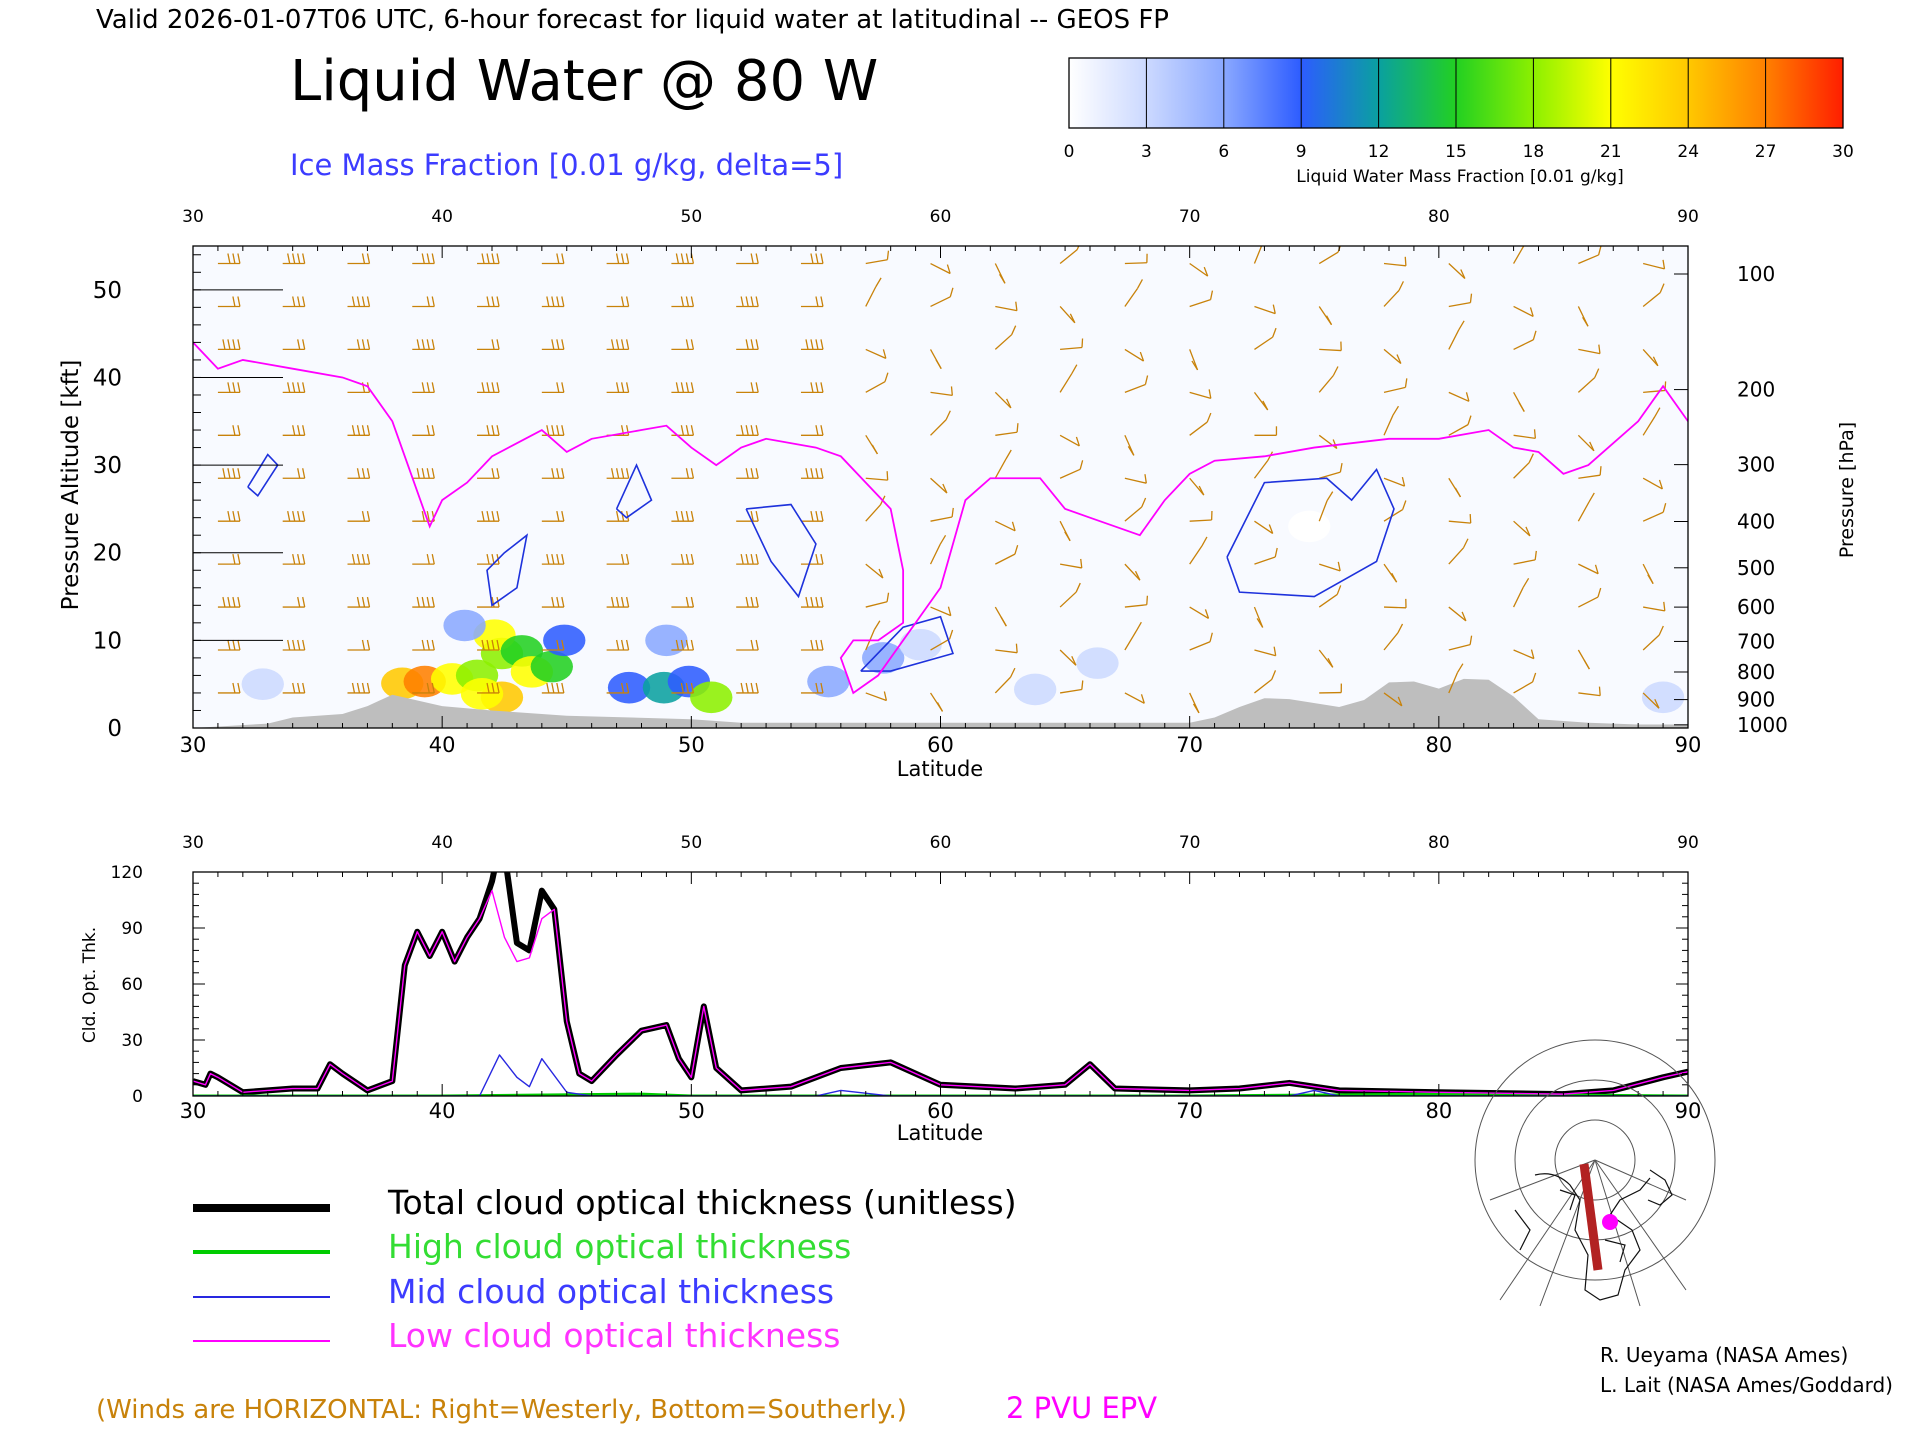 The height and width of the screenshot is (1440, 1920). I want to click on terrain-layer, so click(940, 703).